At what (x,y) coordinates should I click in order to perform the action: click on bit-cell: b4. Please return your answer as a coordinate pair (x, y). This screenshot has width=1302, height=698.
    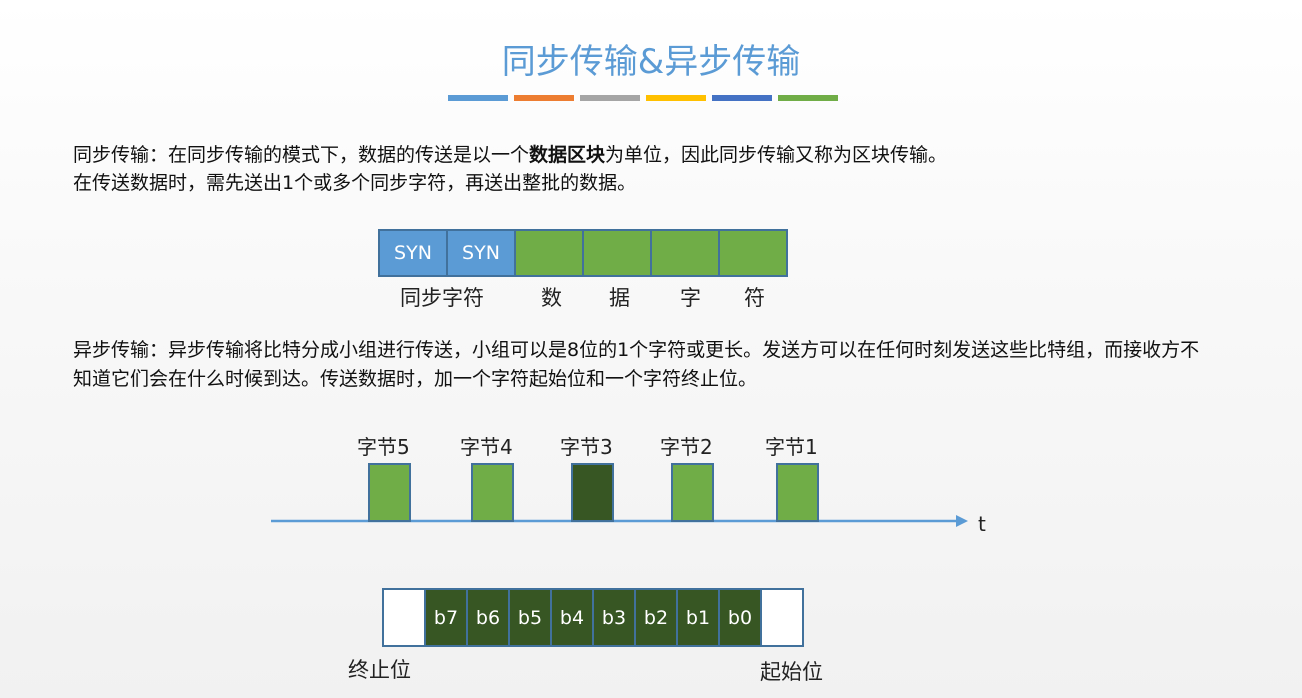
    Looking at the image, I should click on (572, 617).